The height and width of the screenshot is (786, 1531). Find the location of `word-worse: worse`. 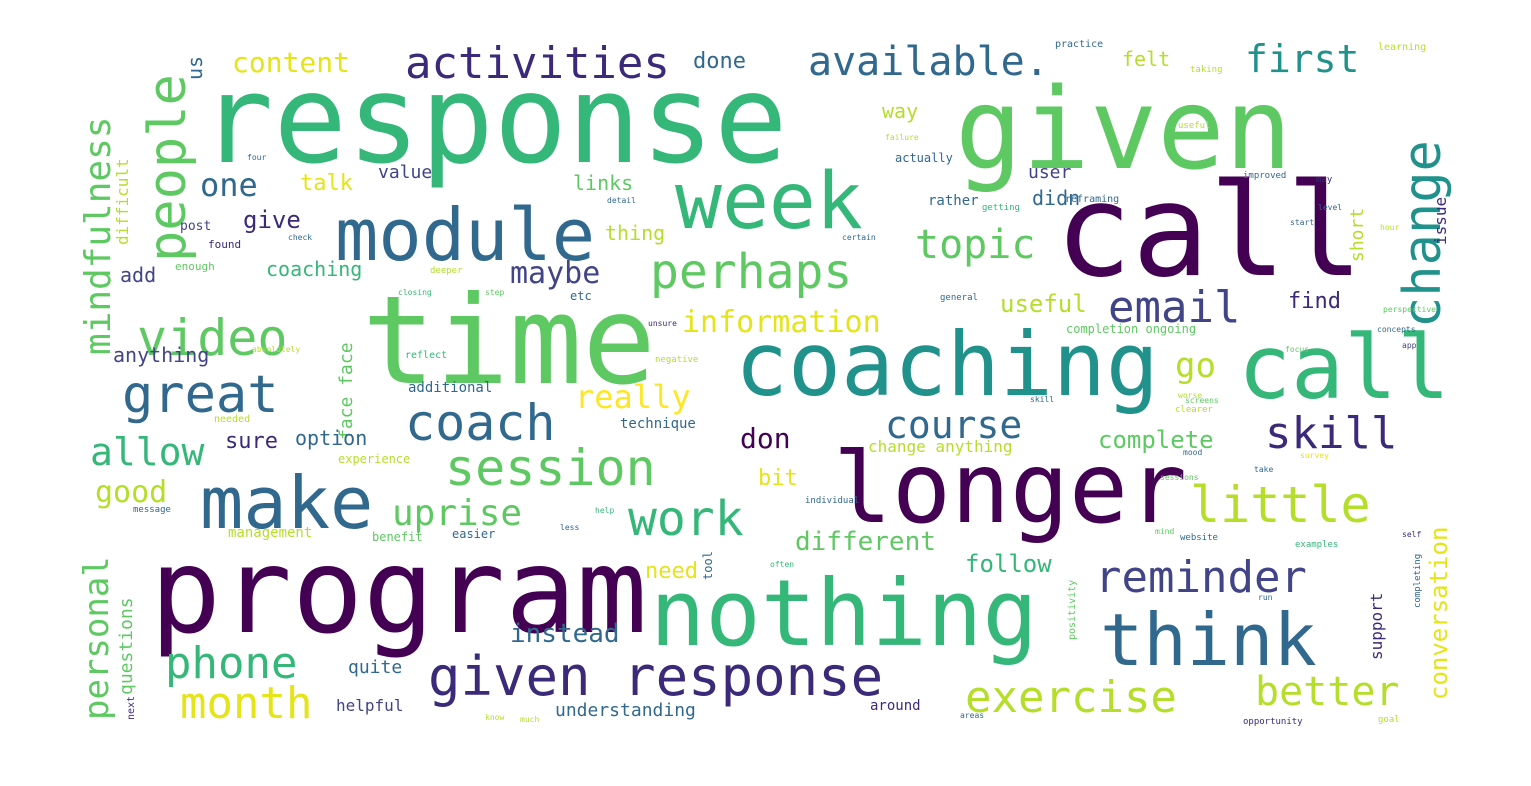

word-worse: worse is located at coordinates (1190, 395).